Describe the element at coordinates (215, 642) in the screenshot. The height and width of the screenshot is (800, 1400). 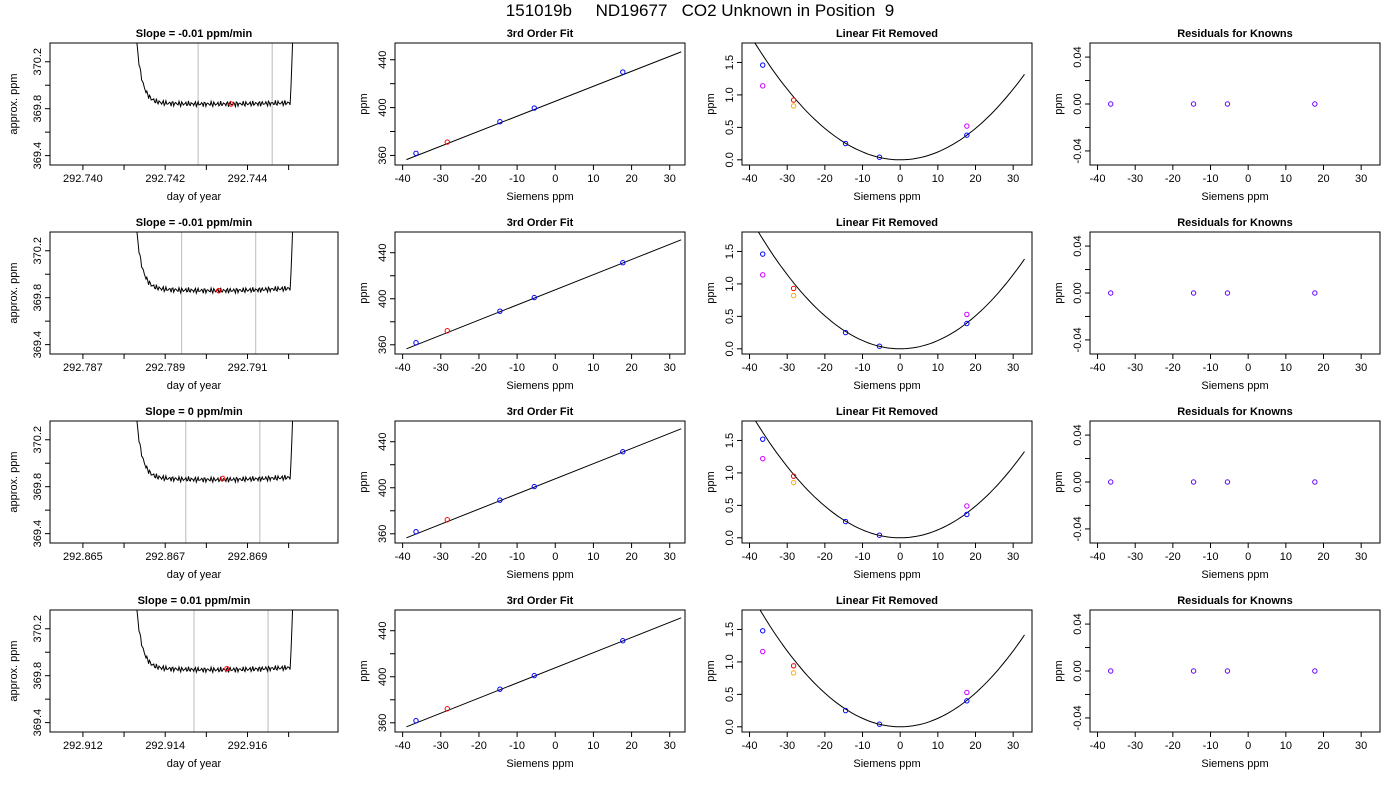
I see `trace-line` at that location.